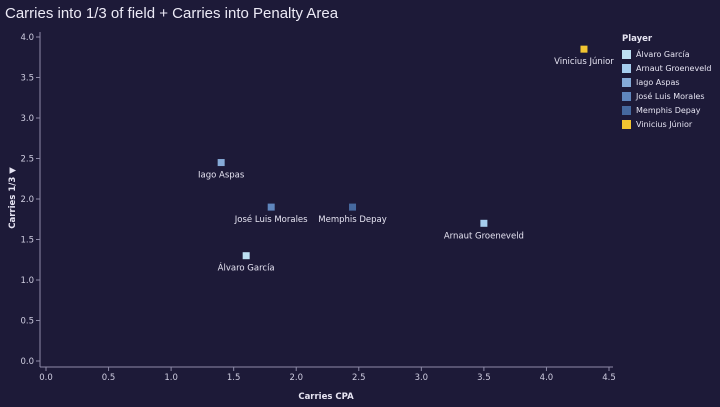  Describe the element at coordinates (637, 39) in the screenshot. I see `legend-title: Player` at that location.